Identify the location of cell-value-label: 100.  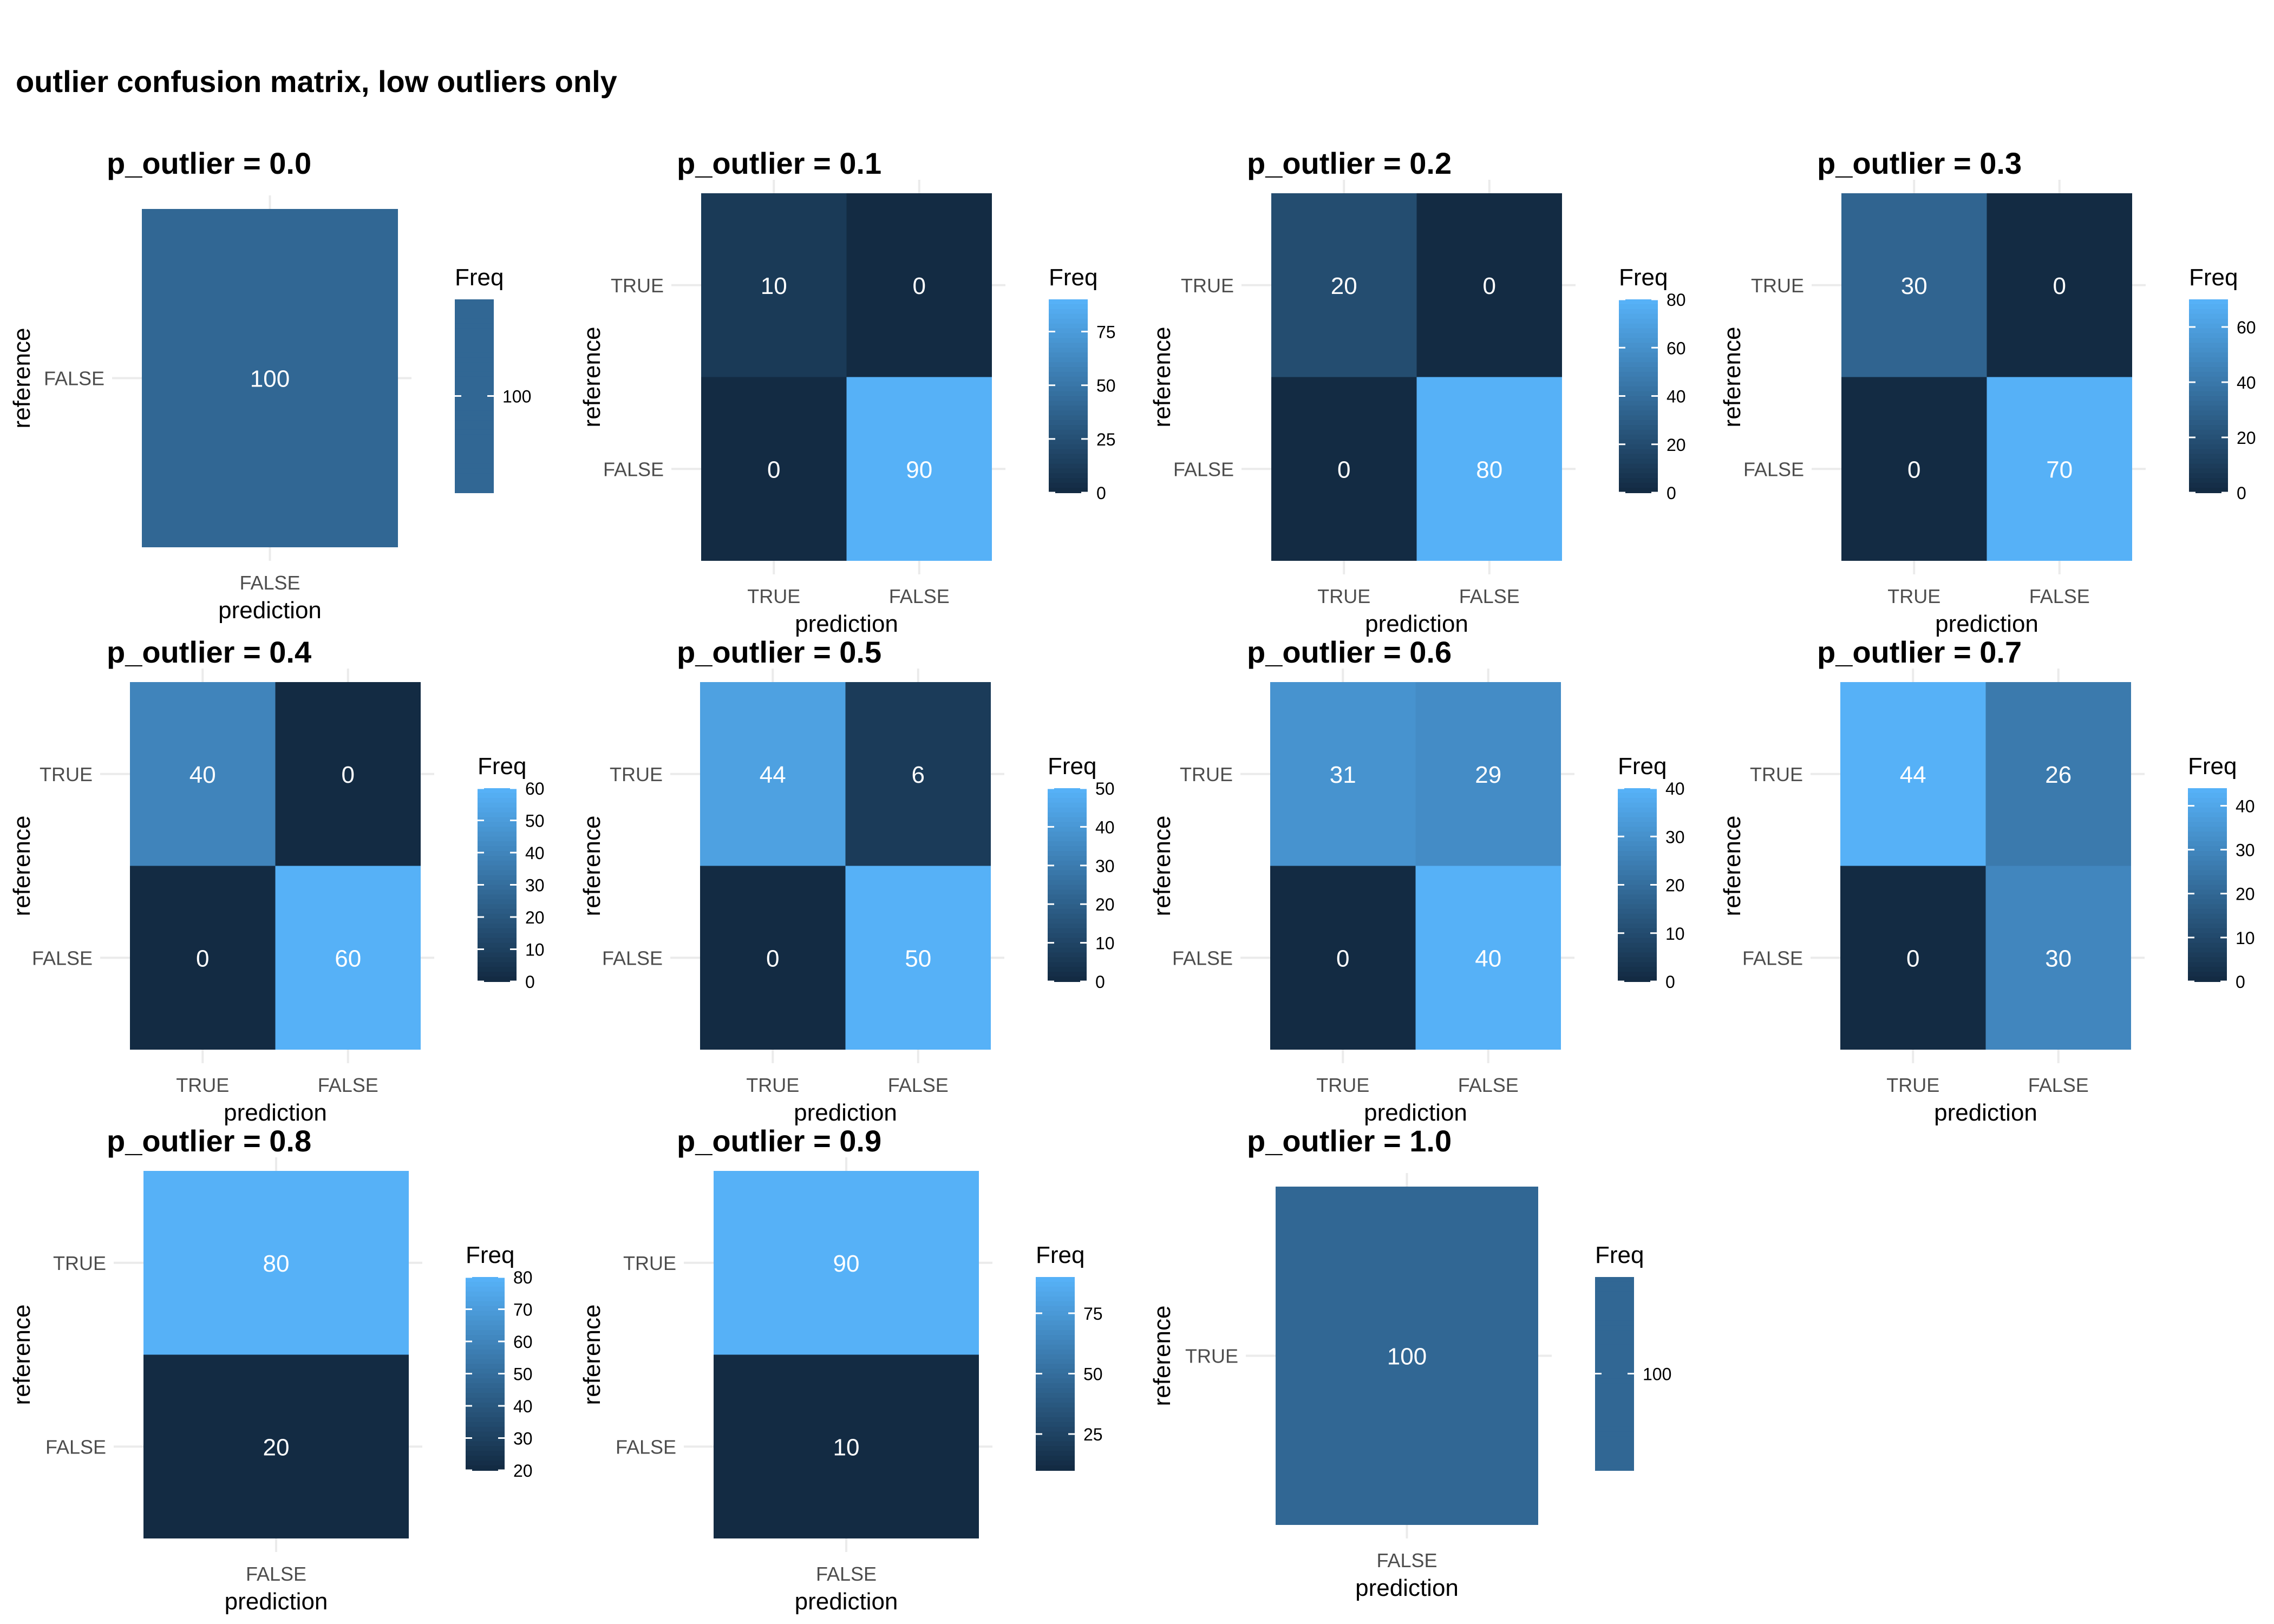
(1407, 1357).